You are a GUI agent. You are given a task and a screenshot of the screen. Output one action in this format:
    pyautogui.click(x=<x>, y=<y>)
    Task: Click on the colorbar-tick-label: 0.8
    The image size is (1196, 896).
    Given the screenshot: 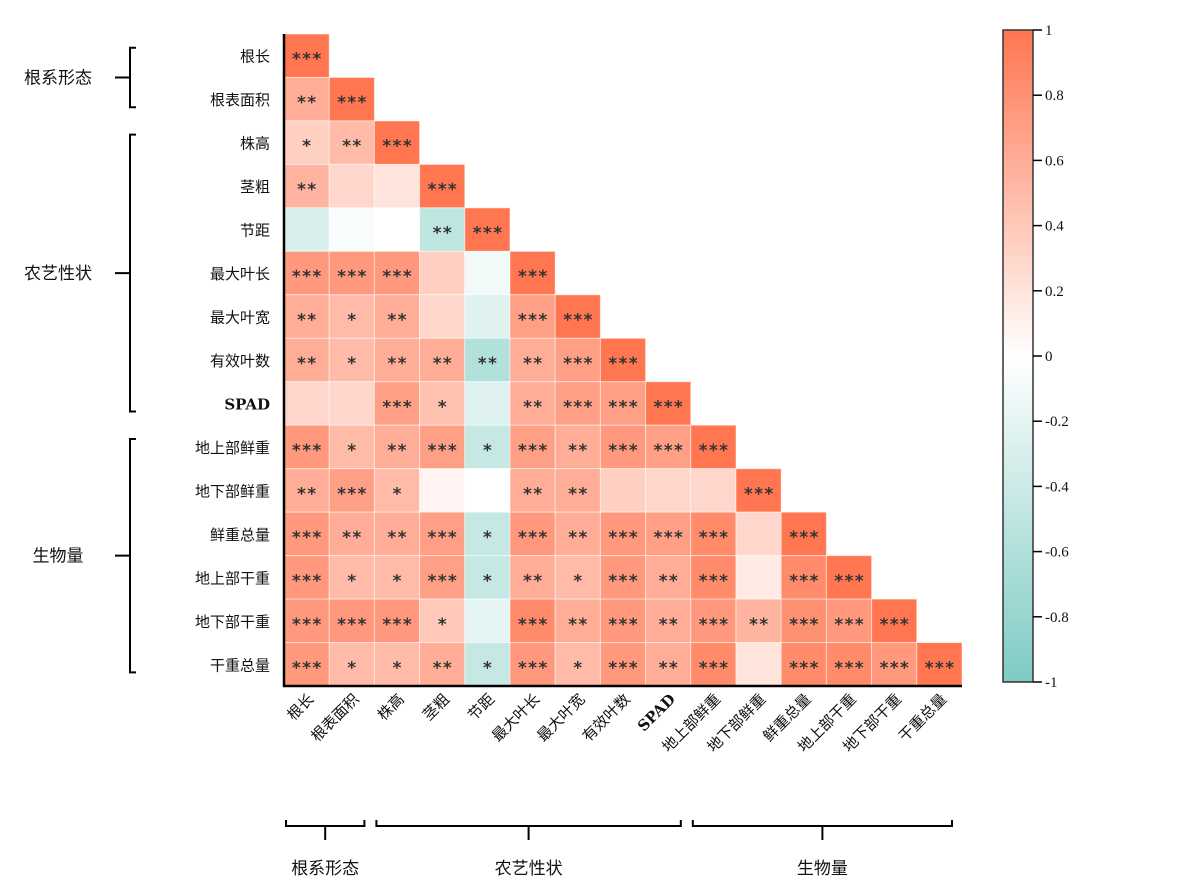 What is the action you would take?
    pyautogui.click(x=1054, y=96)
    